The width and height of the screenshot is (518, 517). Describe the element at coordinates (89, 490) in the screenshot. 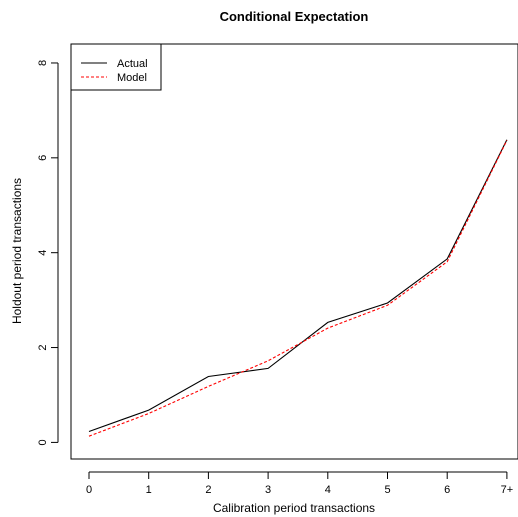

I see `x-tick-label: 0` at that location.